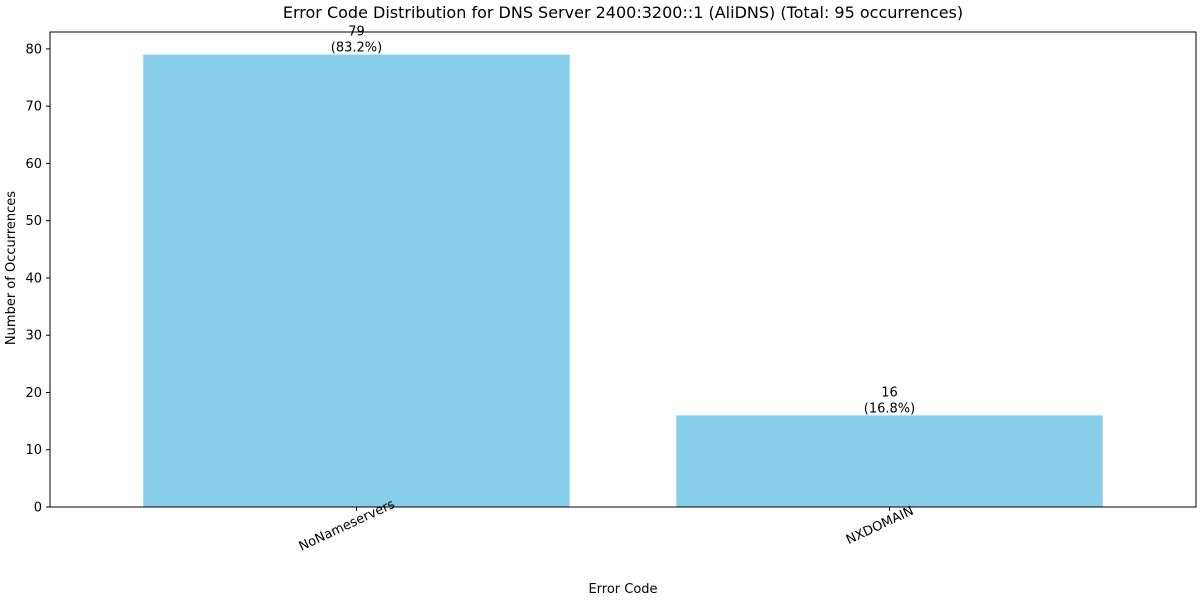 The height and width of the screenshot is (600, 1200). I want to click on y-tick-label: 50, so click(33, 221).